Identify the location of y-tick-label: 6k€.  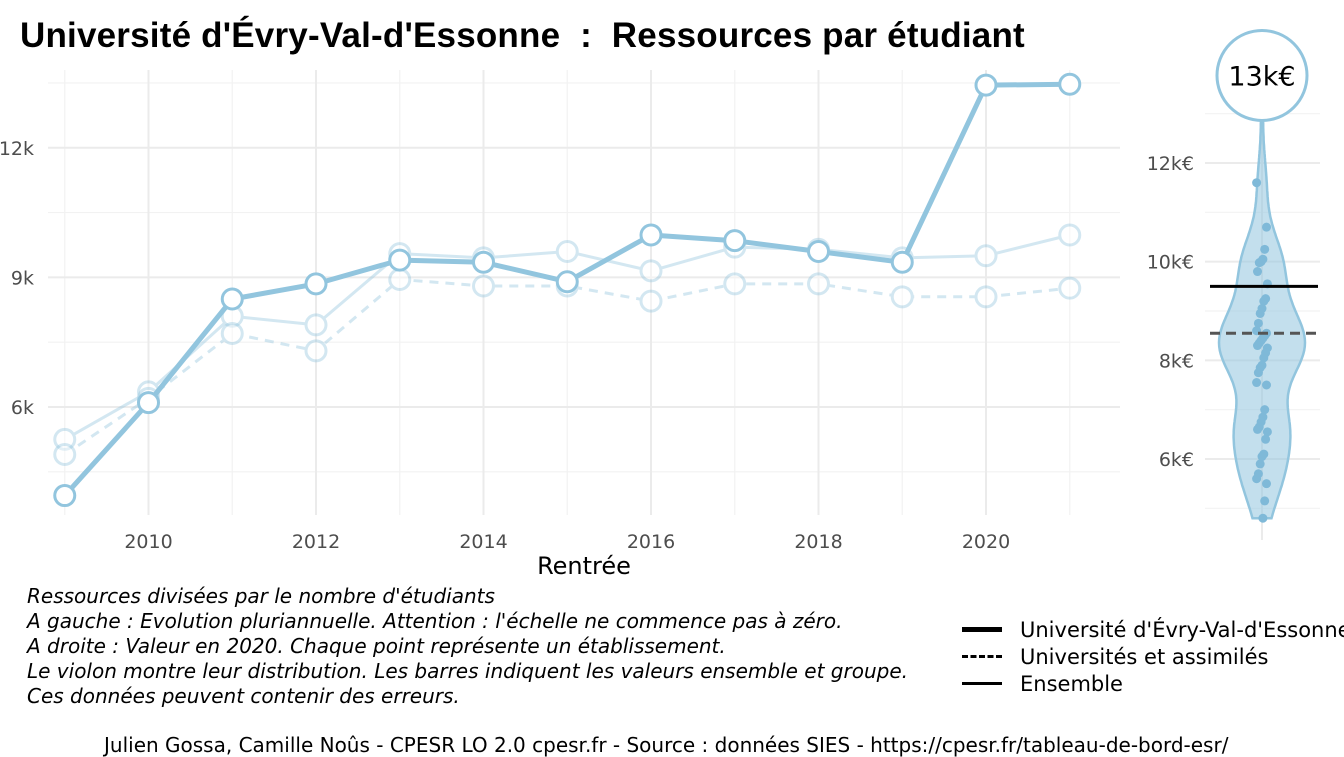
(1176, 460).